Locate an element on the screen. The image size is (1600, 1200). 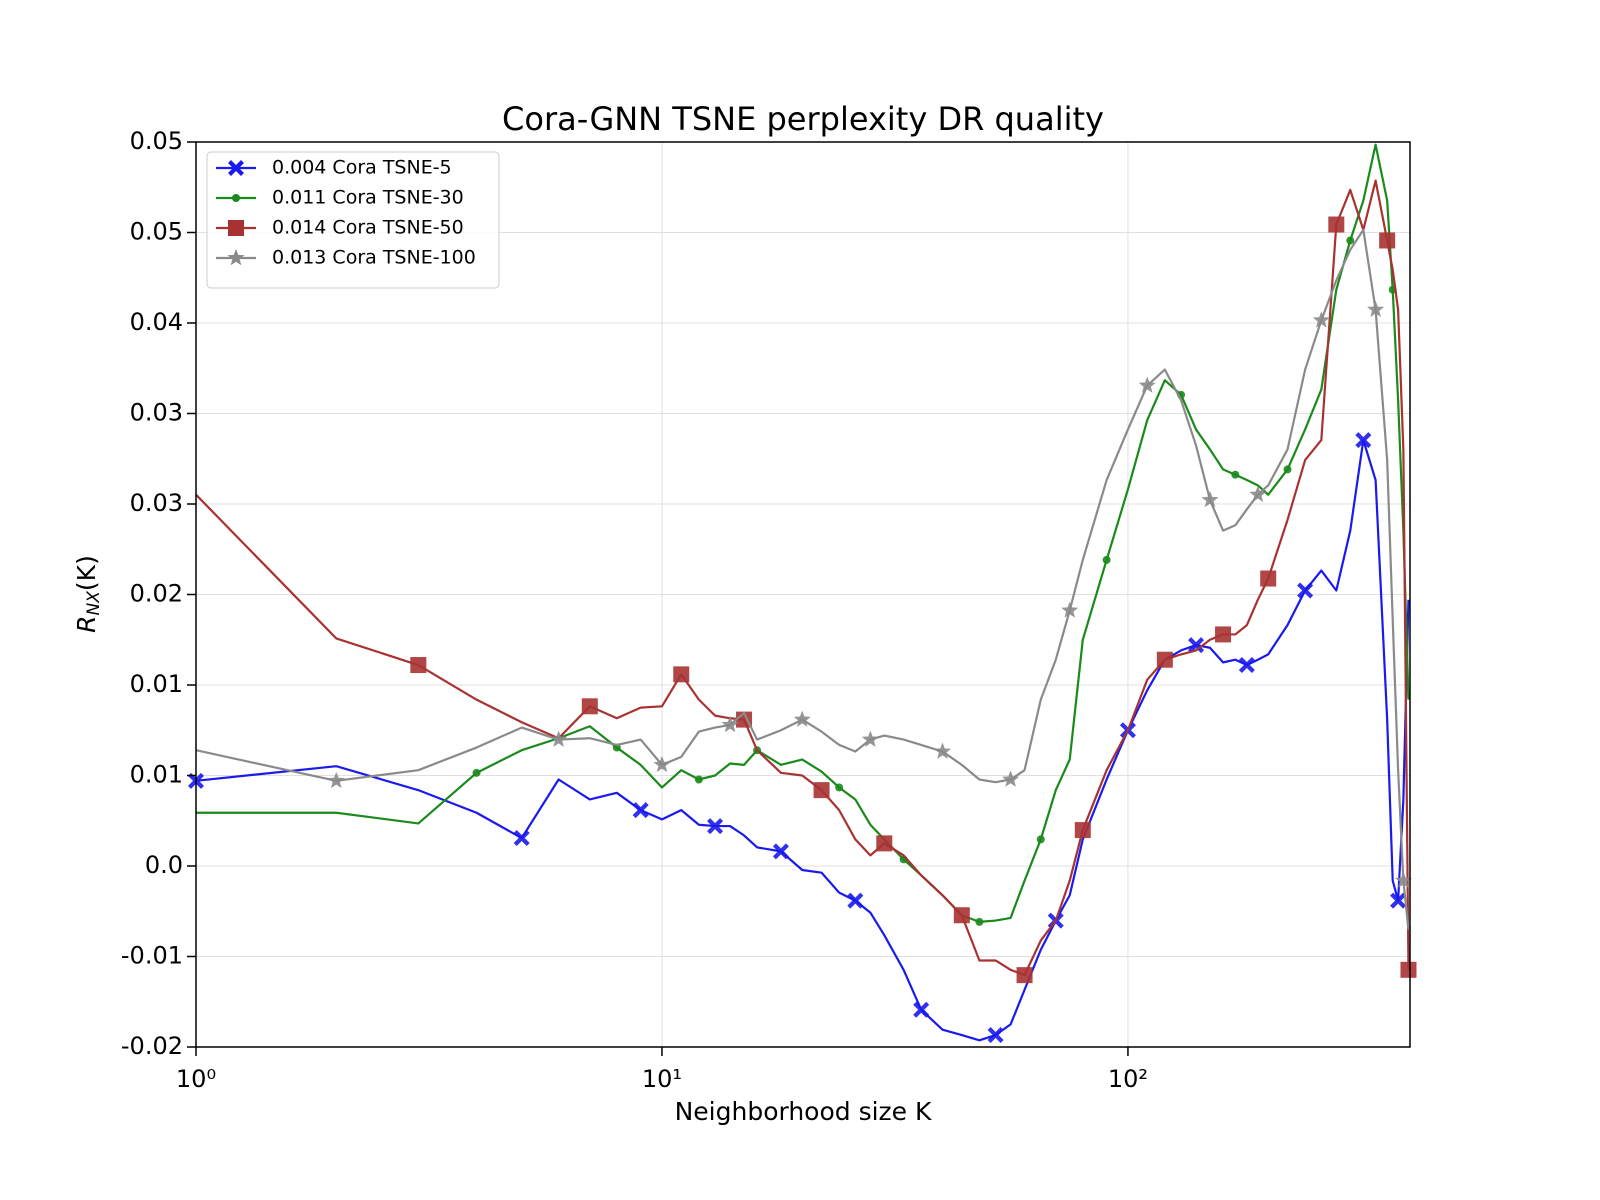
y-label-main: R is located at coordinates (86, 623).